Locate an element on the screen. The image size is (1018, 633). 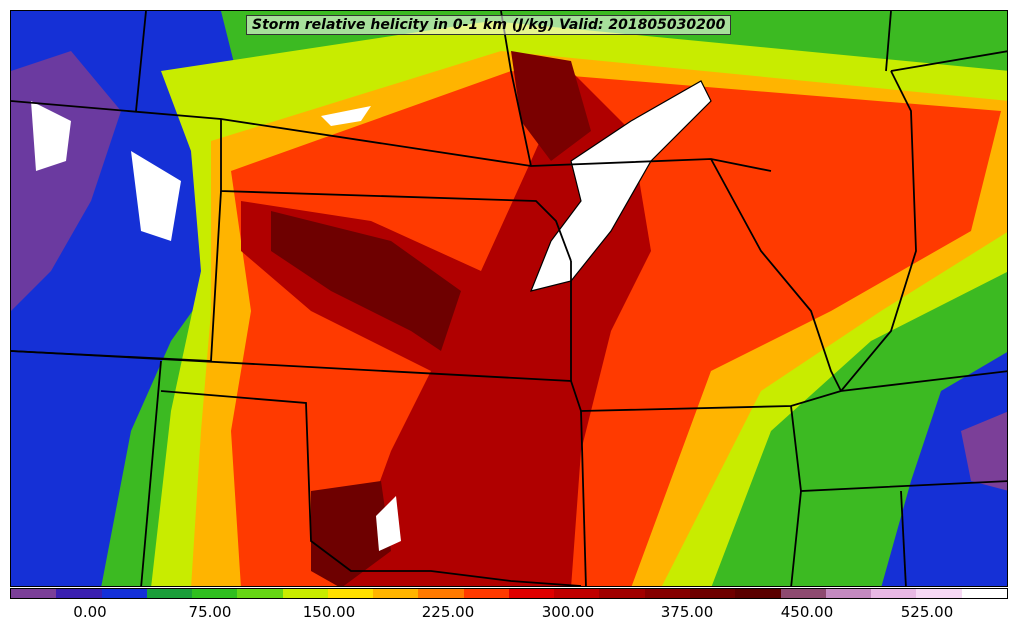
field-east-blue is located at coordinates (944, 469).